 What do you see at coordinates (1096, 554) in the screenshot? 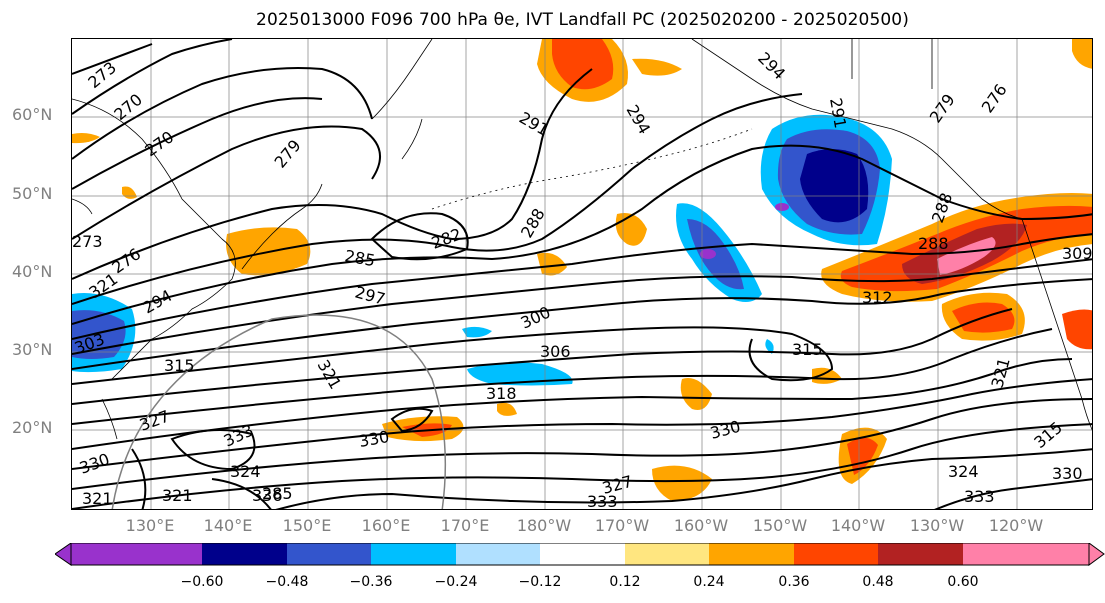
I see `colorbar-extend-high` at bounding box center [1096, 554].